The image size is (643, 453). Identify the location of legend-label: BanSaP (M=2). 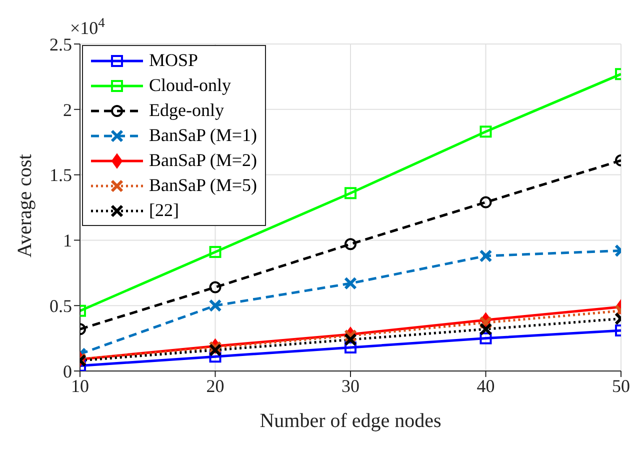
(203, 160).